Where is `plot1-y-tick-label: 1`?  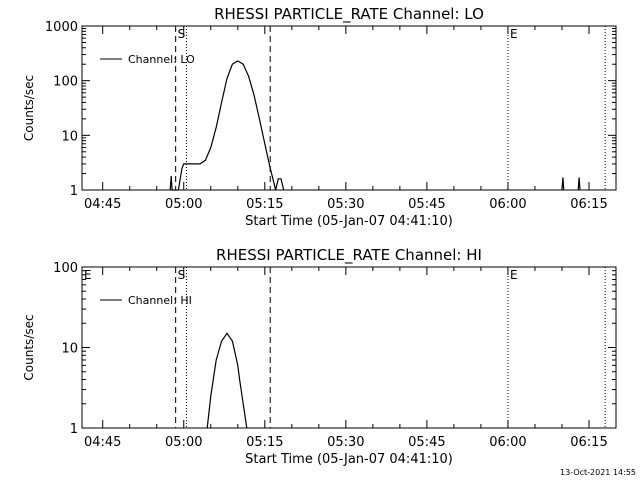 plot1-y-tick-label: 1 is located at coordinates (74, 191).